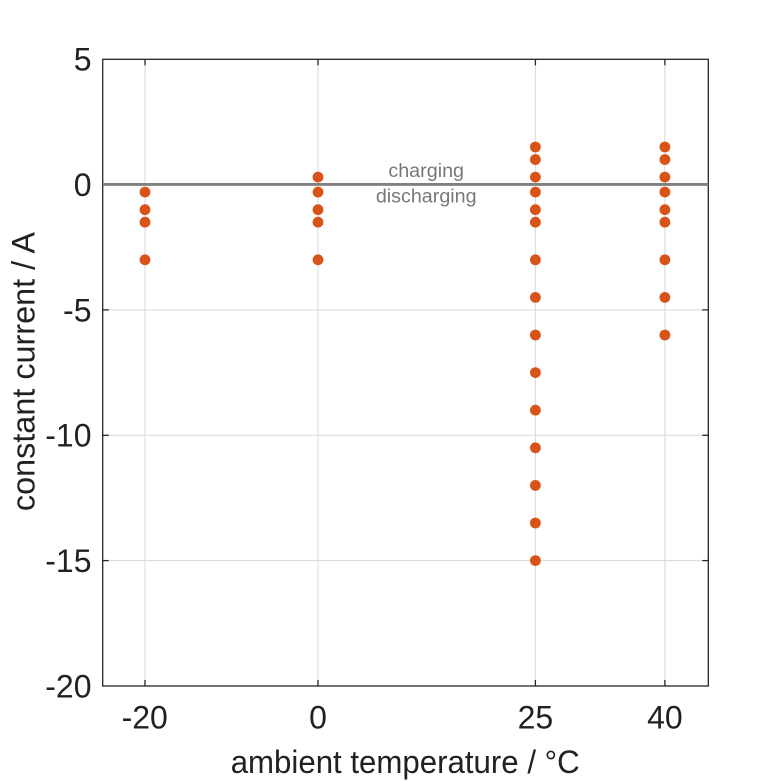 Image resolution: width=781 pixels, height=781 pixels. I want to click on svg-text: 25, so click(536, 717).